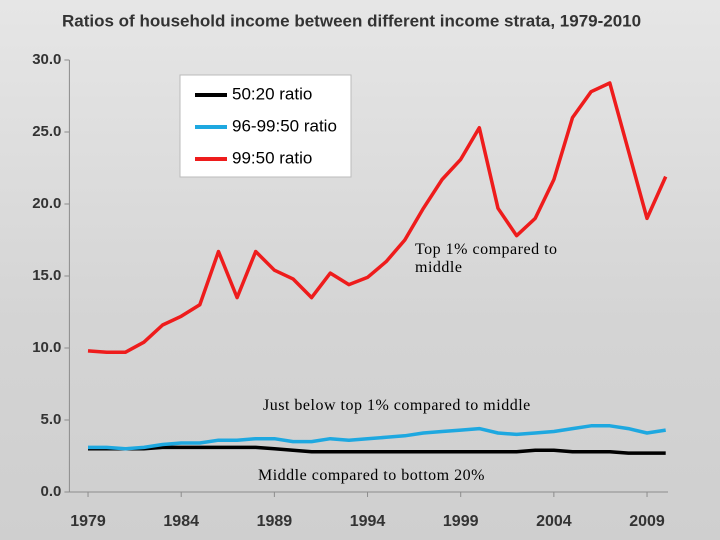 This screenshot has width=720, height=540. What do you see at coordinates (51, 419) in the screenshot?
I see `y-tick-label: 5.0` at bounding box center [51, 419].